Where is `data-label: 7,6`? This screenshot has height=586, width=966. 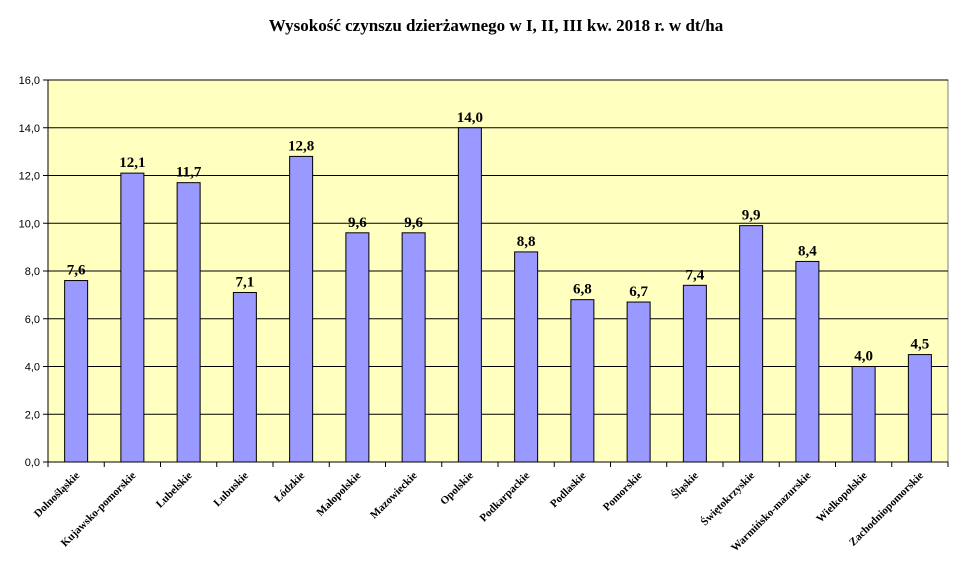 data-label: 7,6 is located at coordinates (76, 271).